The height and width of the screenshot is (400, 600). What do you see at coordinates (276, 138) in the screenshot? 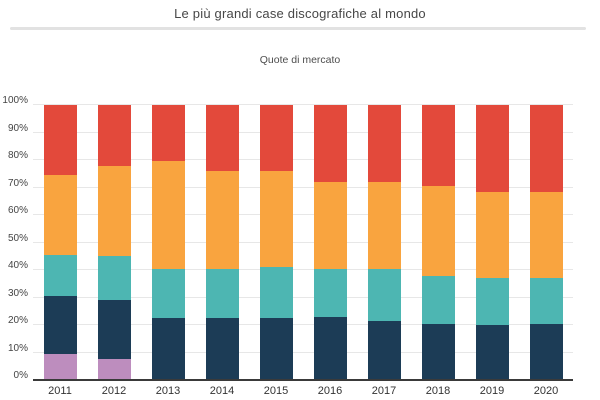
I see `bar-segment-red-2015` at bounding box center [276, 138].